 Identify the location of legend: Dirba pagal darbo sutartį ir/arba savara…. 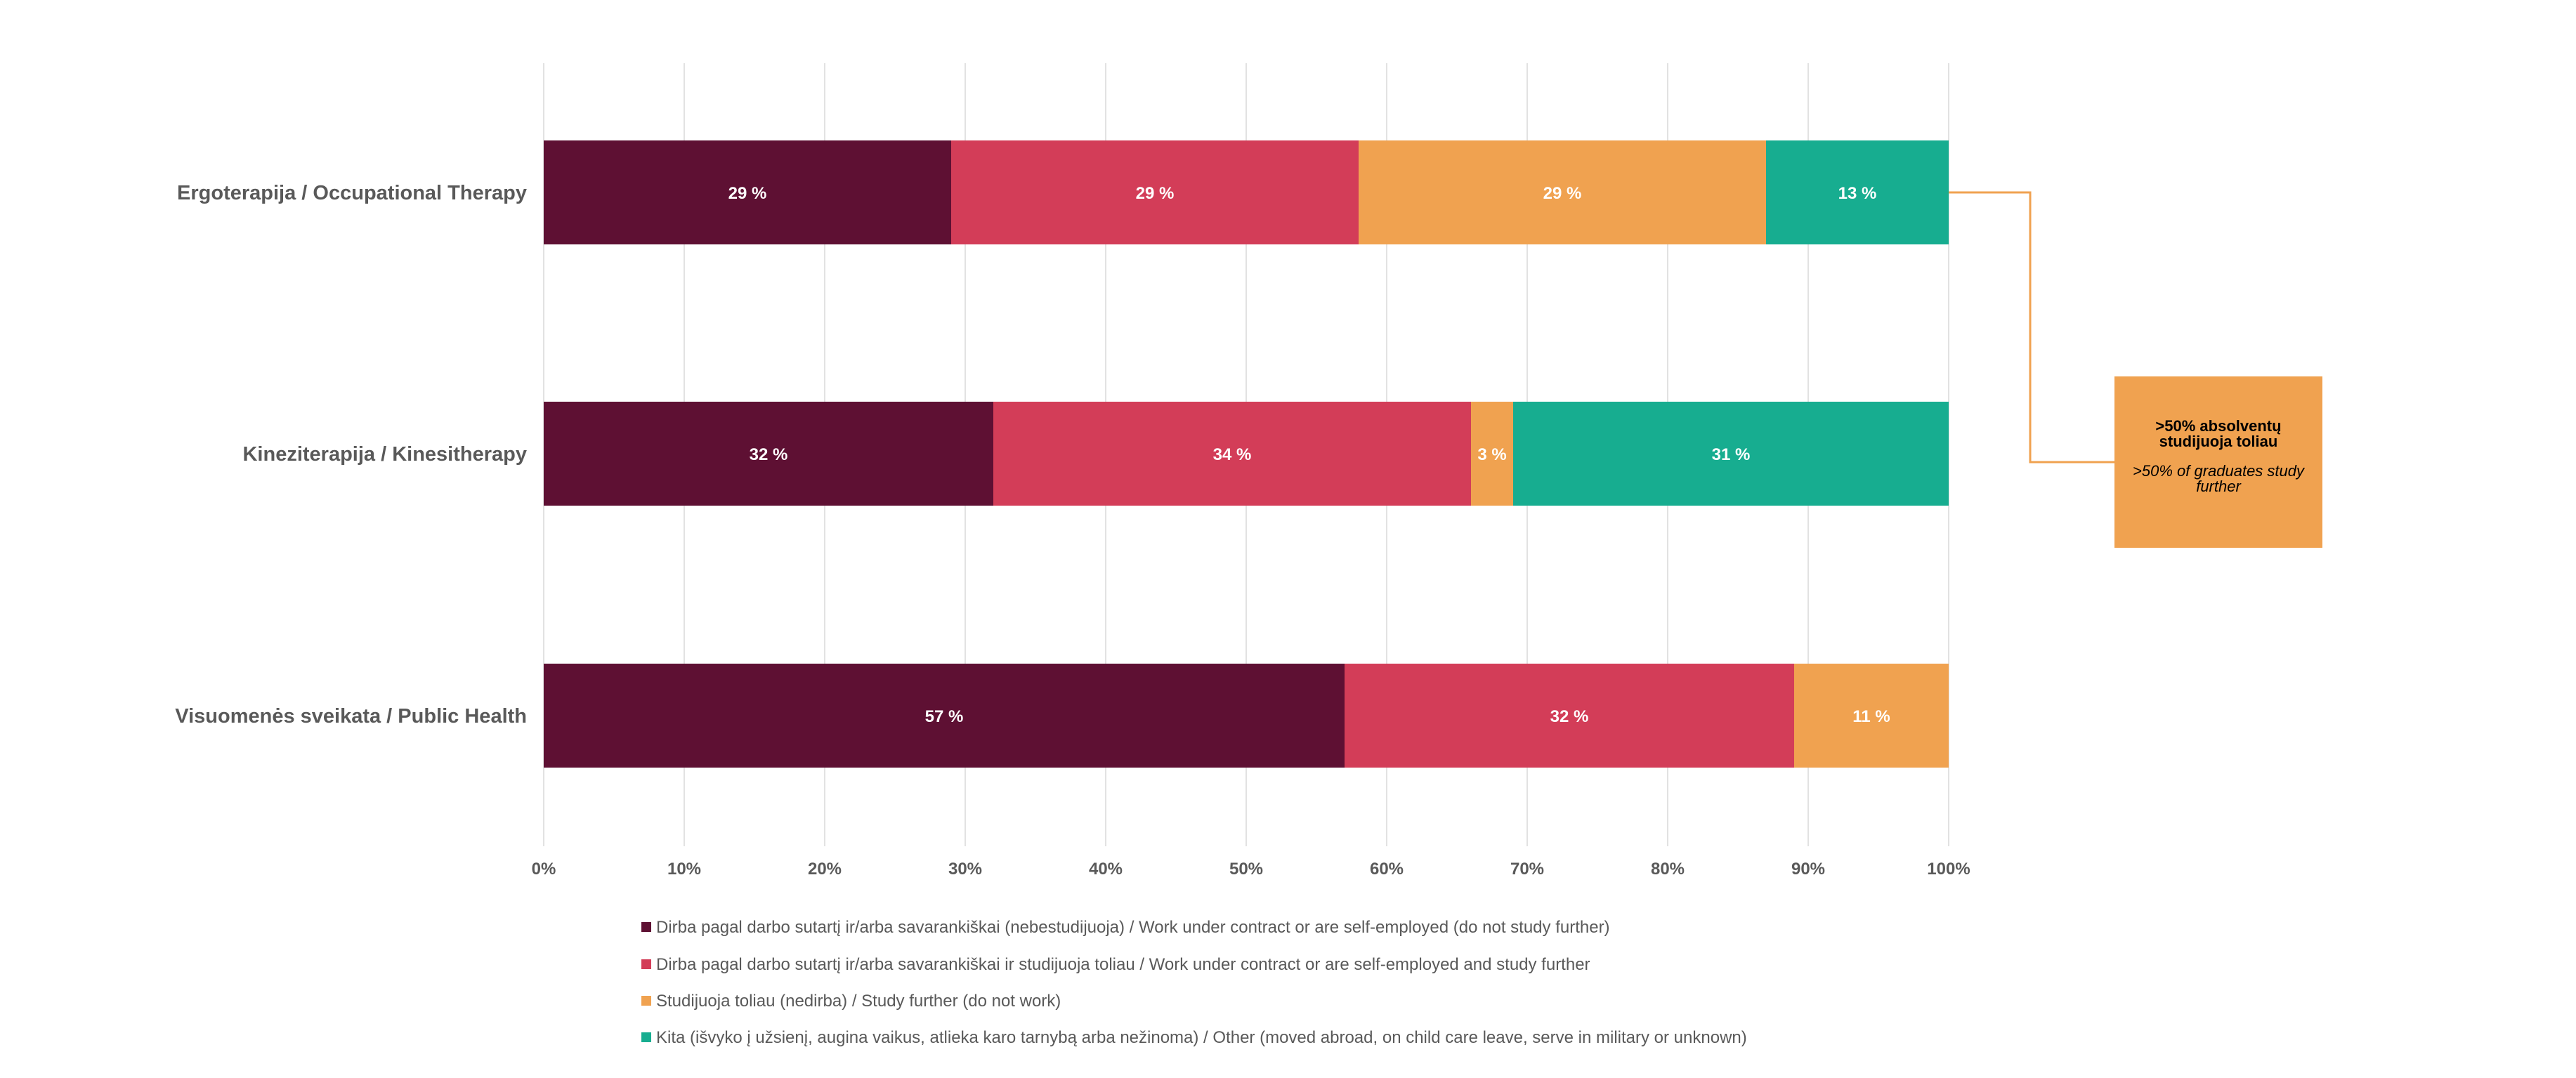
(1194, 982).